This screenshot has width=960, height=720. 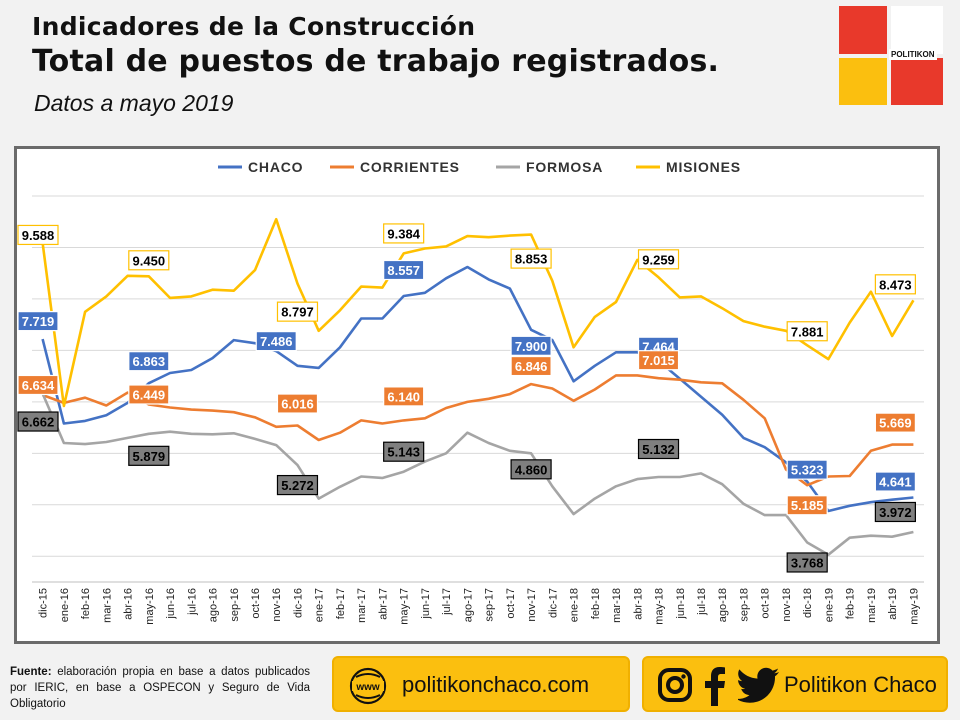 I want to click on data-label: 6.634, so click(x=38, y=385).